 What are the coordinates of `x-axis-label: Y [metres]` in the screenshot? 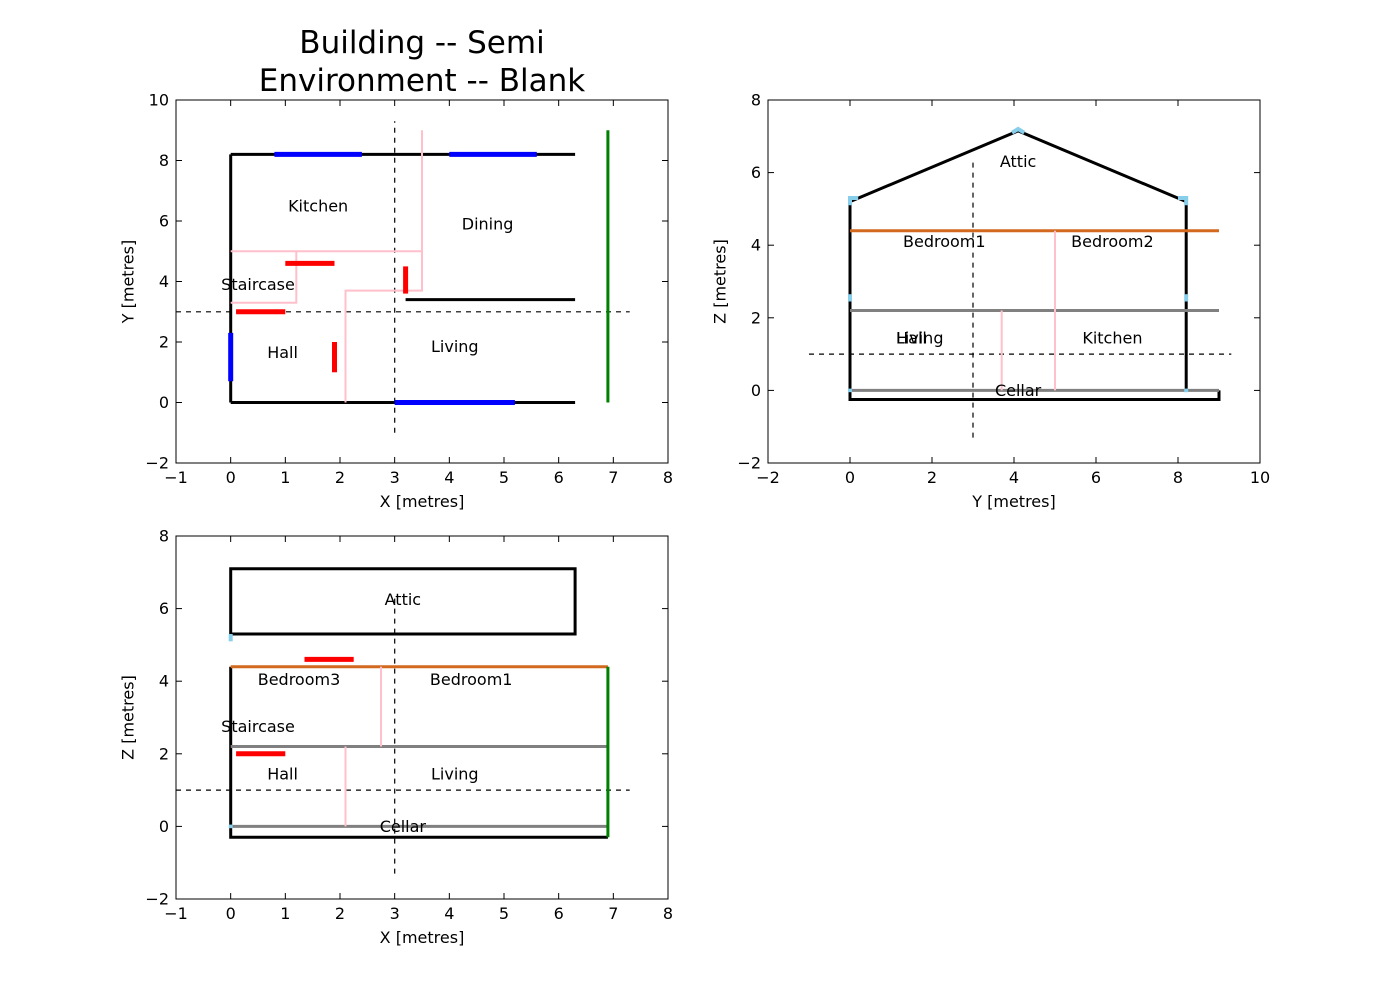 It's located at (1013, 501).